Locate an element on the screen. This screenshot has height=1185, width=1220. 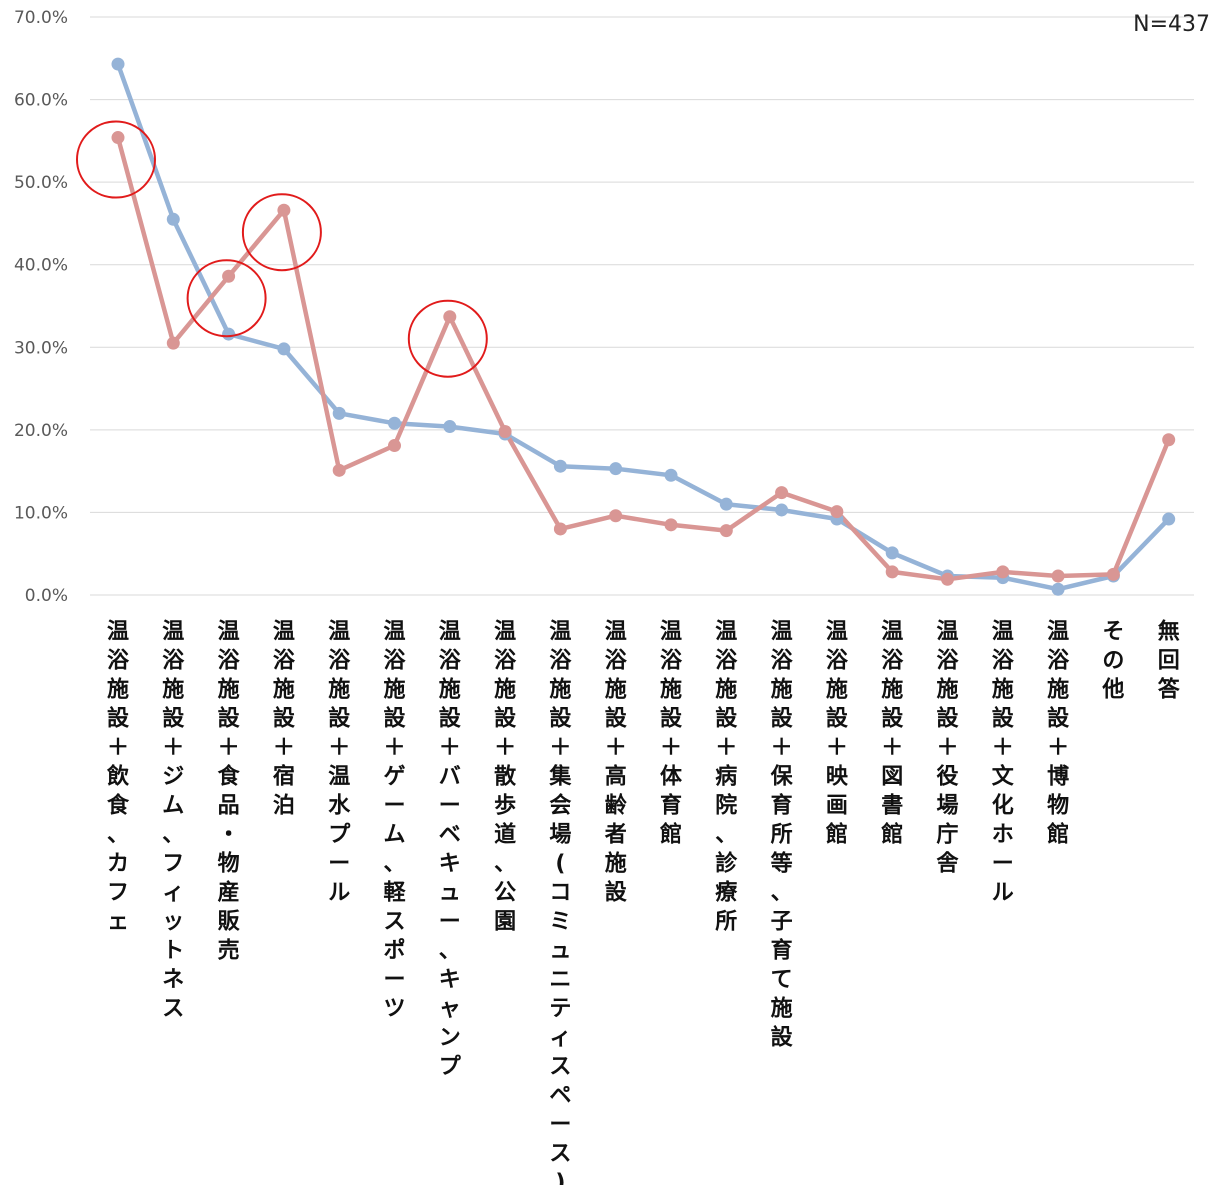
svg-text: 販 is located at coordinates (229, 922).